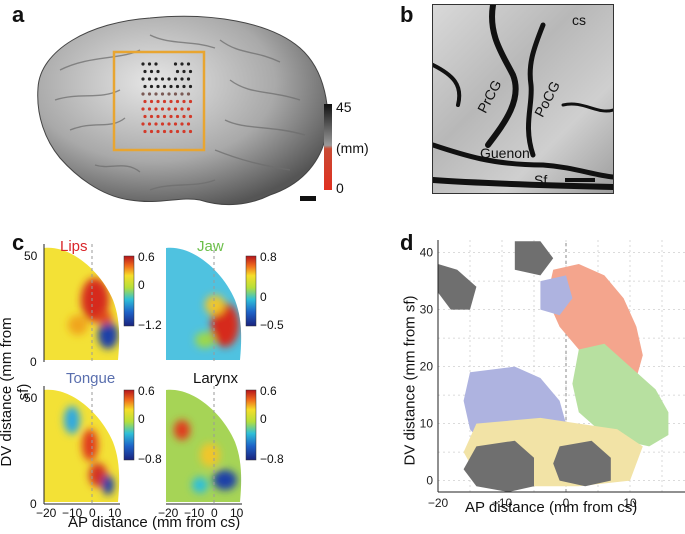  Describe the element at coordinates (115, 513) in the screenshot. I see `c-xtick-1-10: 10` at that location.